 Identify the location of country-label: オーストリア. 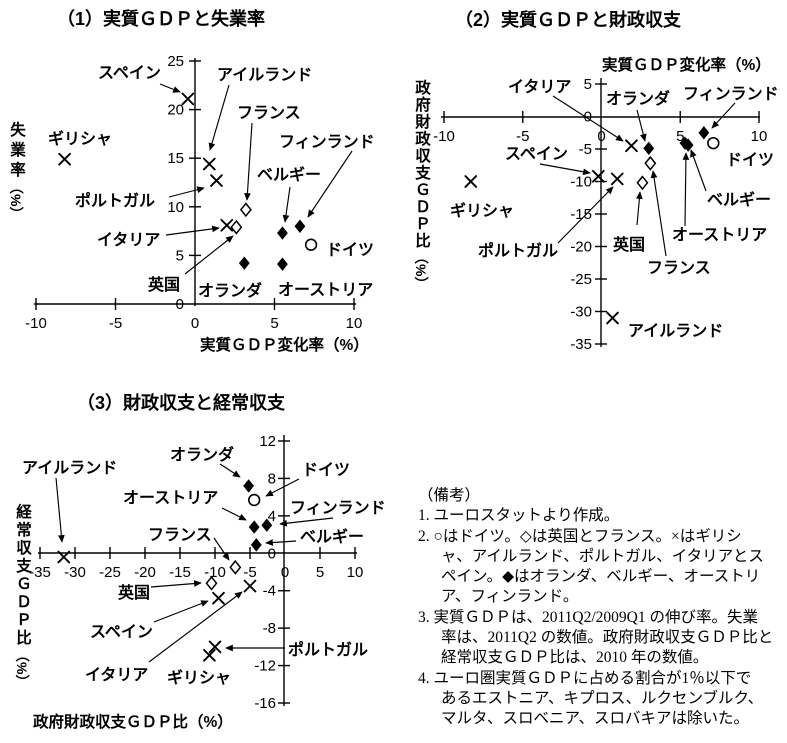
(170, 498).